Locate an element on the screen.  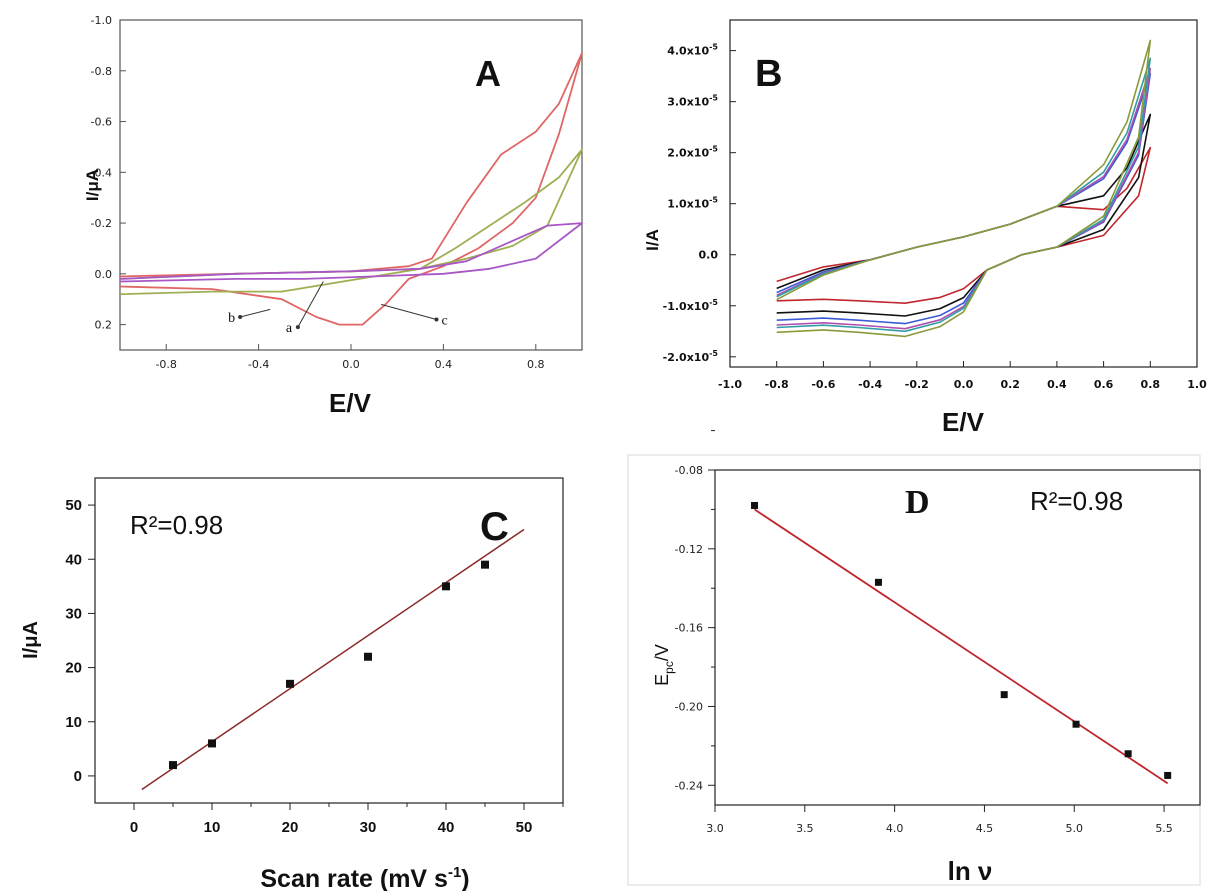
panel-b-xtick-label: -1.0 is located at coordinates (730, 384).